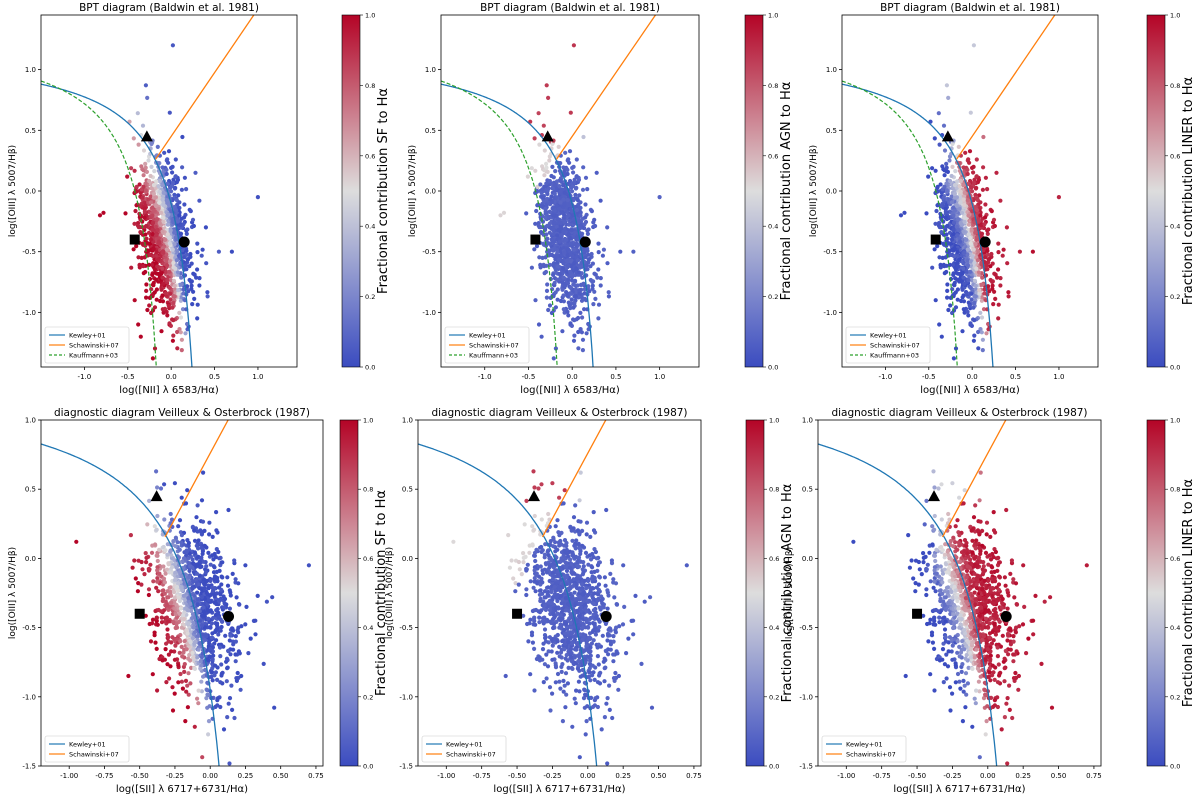 The width and height of the screenshot is (1200, 795). Describe the element at coordinates (140, 776) in the screenshot. I see `x-tick-label: -0.50` at that location.